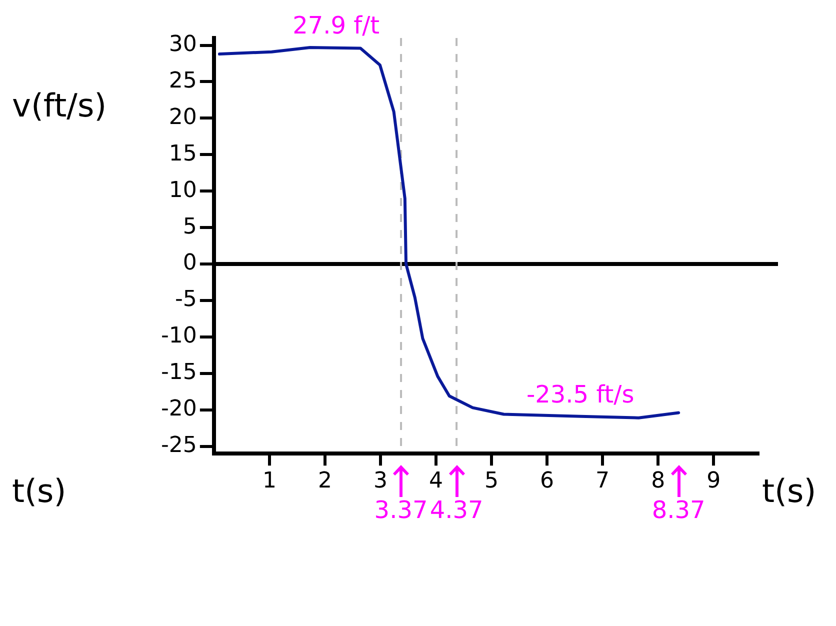 The height and width of the screenshot is (626, 836). I want to click on y-tick-label: 15, so click(182, 153).